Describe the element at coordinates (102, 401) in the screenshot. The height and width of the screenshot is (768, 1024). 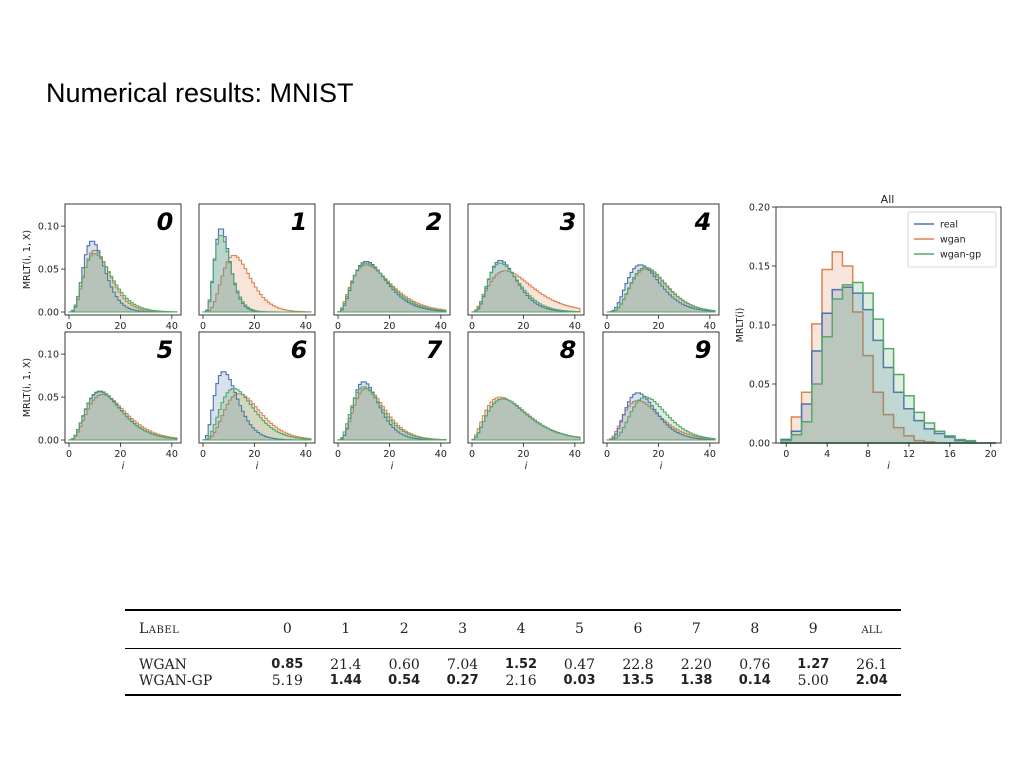
I see `panel-digit-5: 5 0 20 40 i 0.00 0.05 0.10 MRLT(i, 1, X)` at that location.